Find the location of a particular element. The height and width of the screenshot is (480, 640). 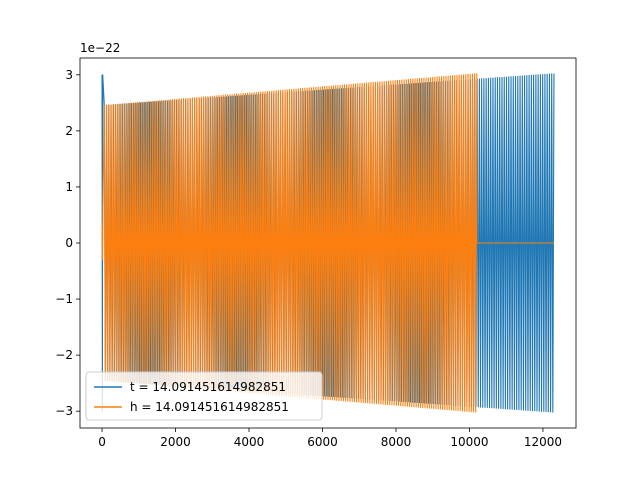

x-tick-label: 0 is located at coordinates (102, 442).